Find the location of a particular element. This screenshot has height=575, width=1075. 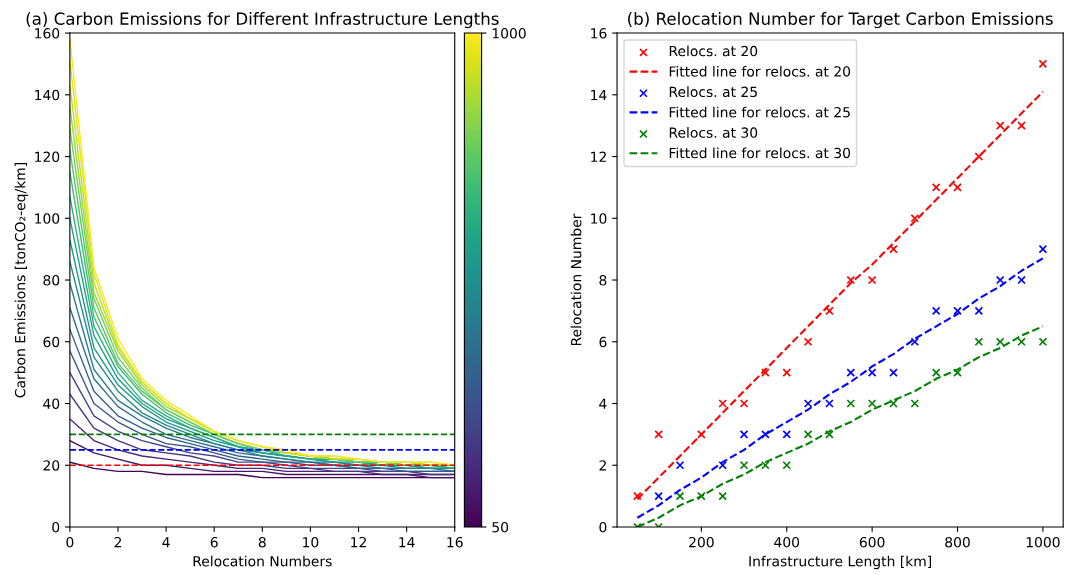

y-tick-label: 160 is located at coordinates (47, 33).